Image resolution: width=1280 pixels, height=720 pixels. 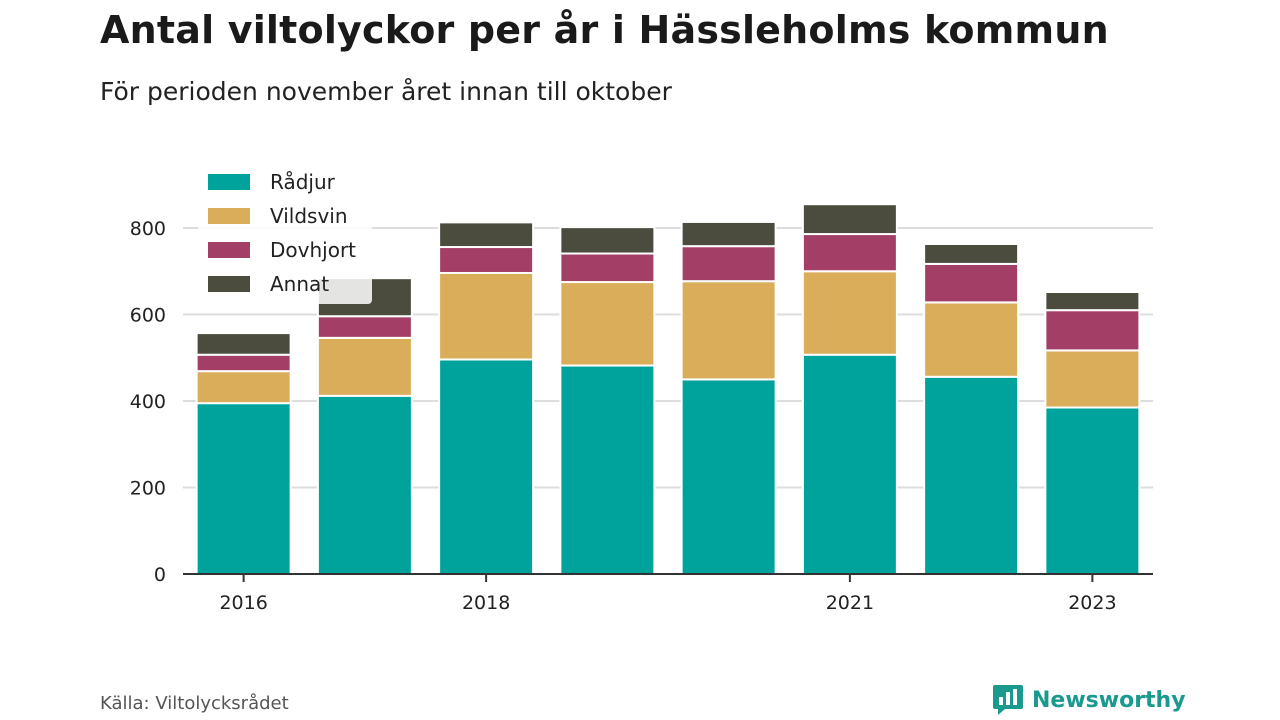 I want to click on x-tick-label: 2023, so click(x=1092, y=603).